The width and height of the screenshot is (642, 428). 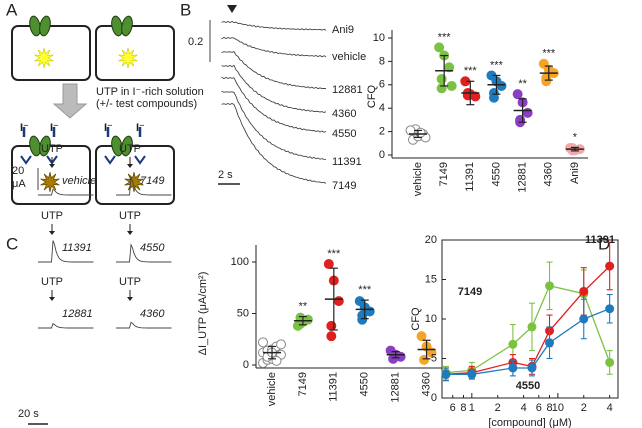 I want to click on significance: **, so click(x=522, y=84).